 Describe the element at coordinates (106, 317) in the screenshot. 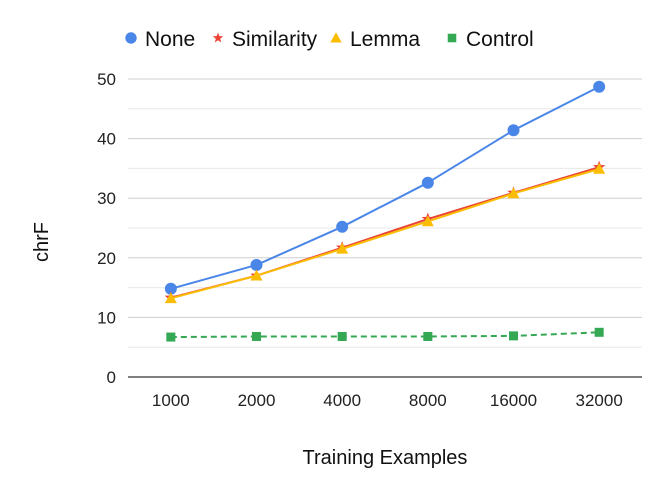

I see `y-tick-label: 10` at that location.